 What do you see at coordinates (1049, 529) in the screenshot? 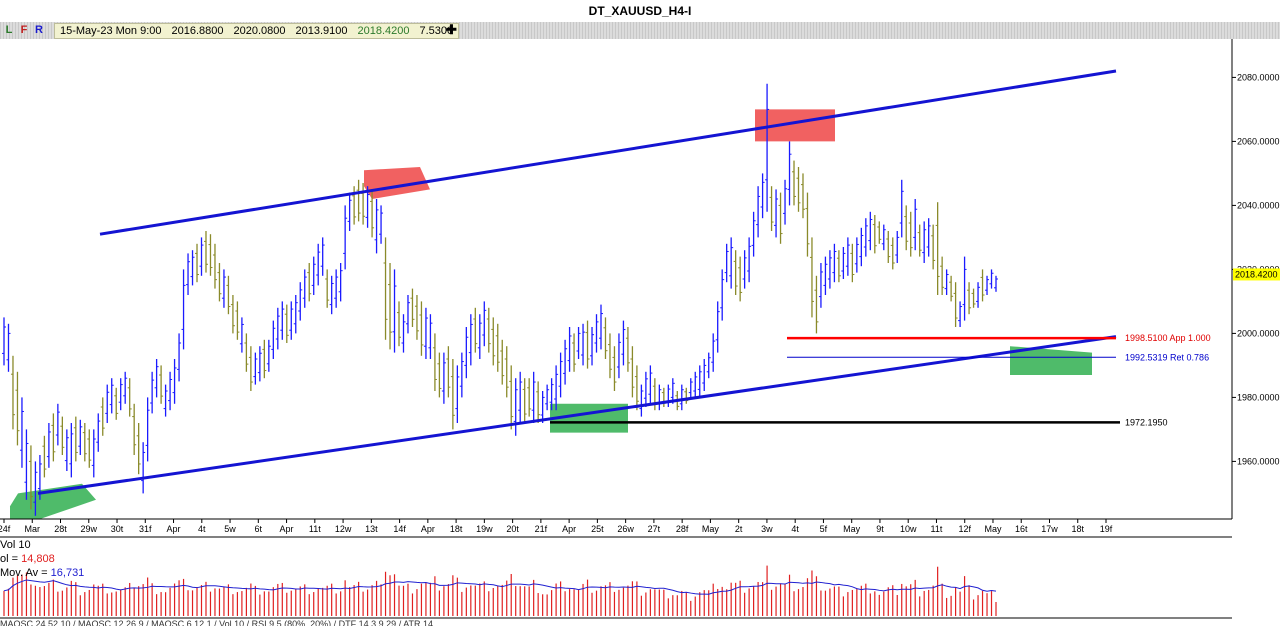
I see `time-tick-label: 17w` at bounding box center [1049, 529].